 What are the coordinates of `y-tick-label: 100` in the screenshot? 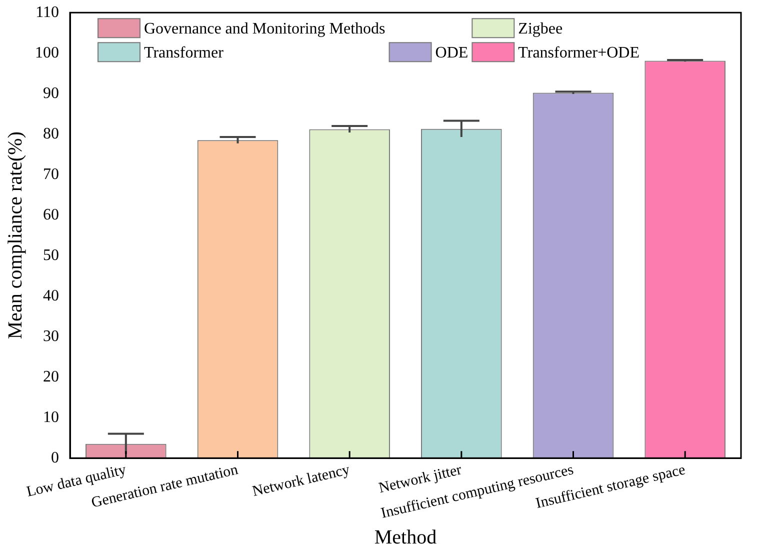 It's located at (47, 53).